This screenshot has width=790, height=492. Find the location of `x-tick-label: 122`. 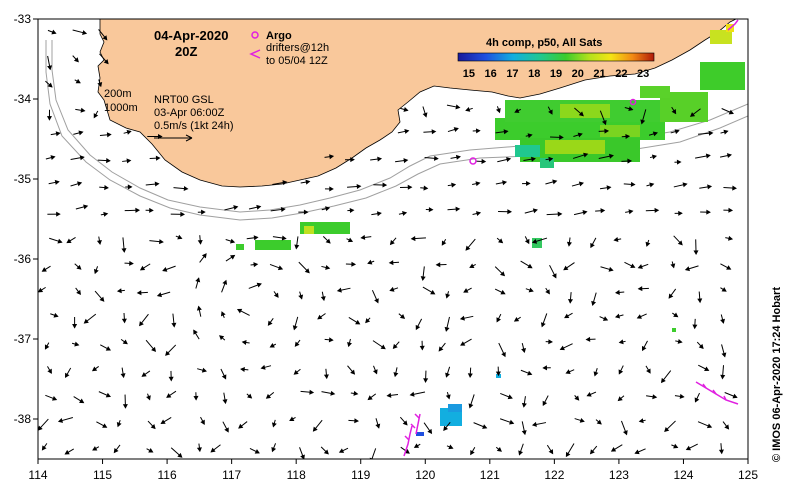

x-tick-label: 122 is located at coordinates (554, 475).